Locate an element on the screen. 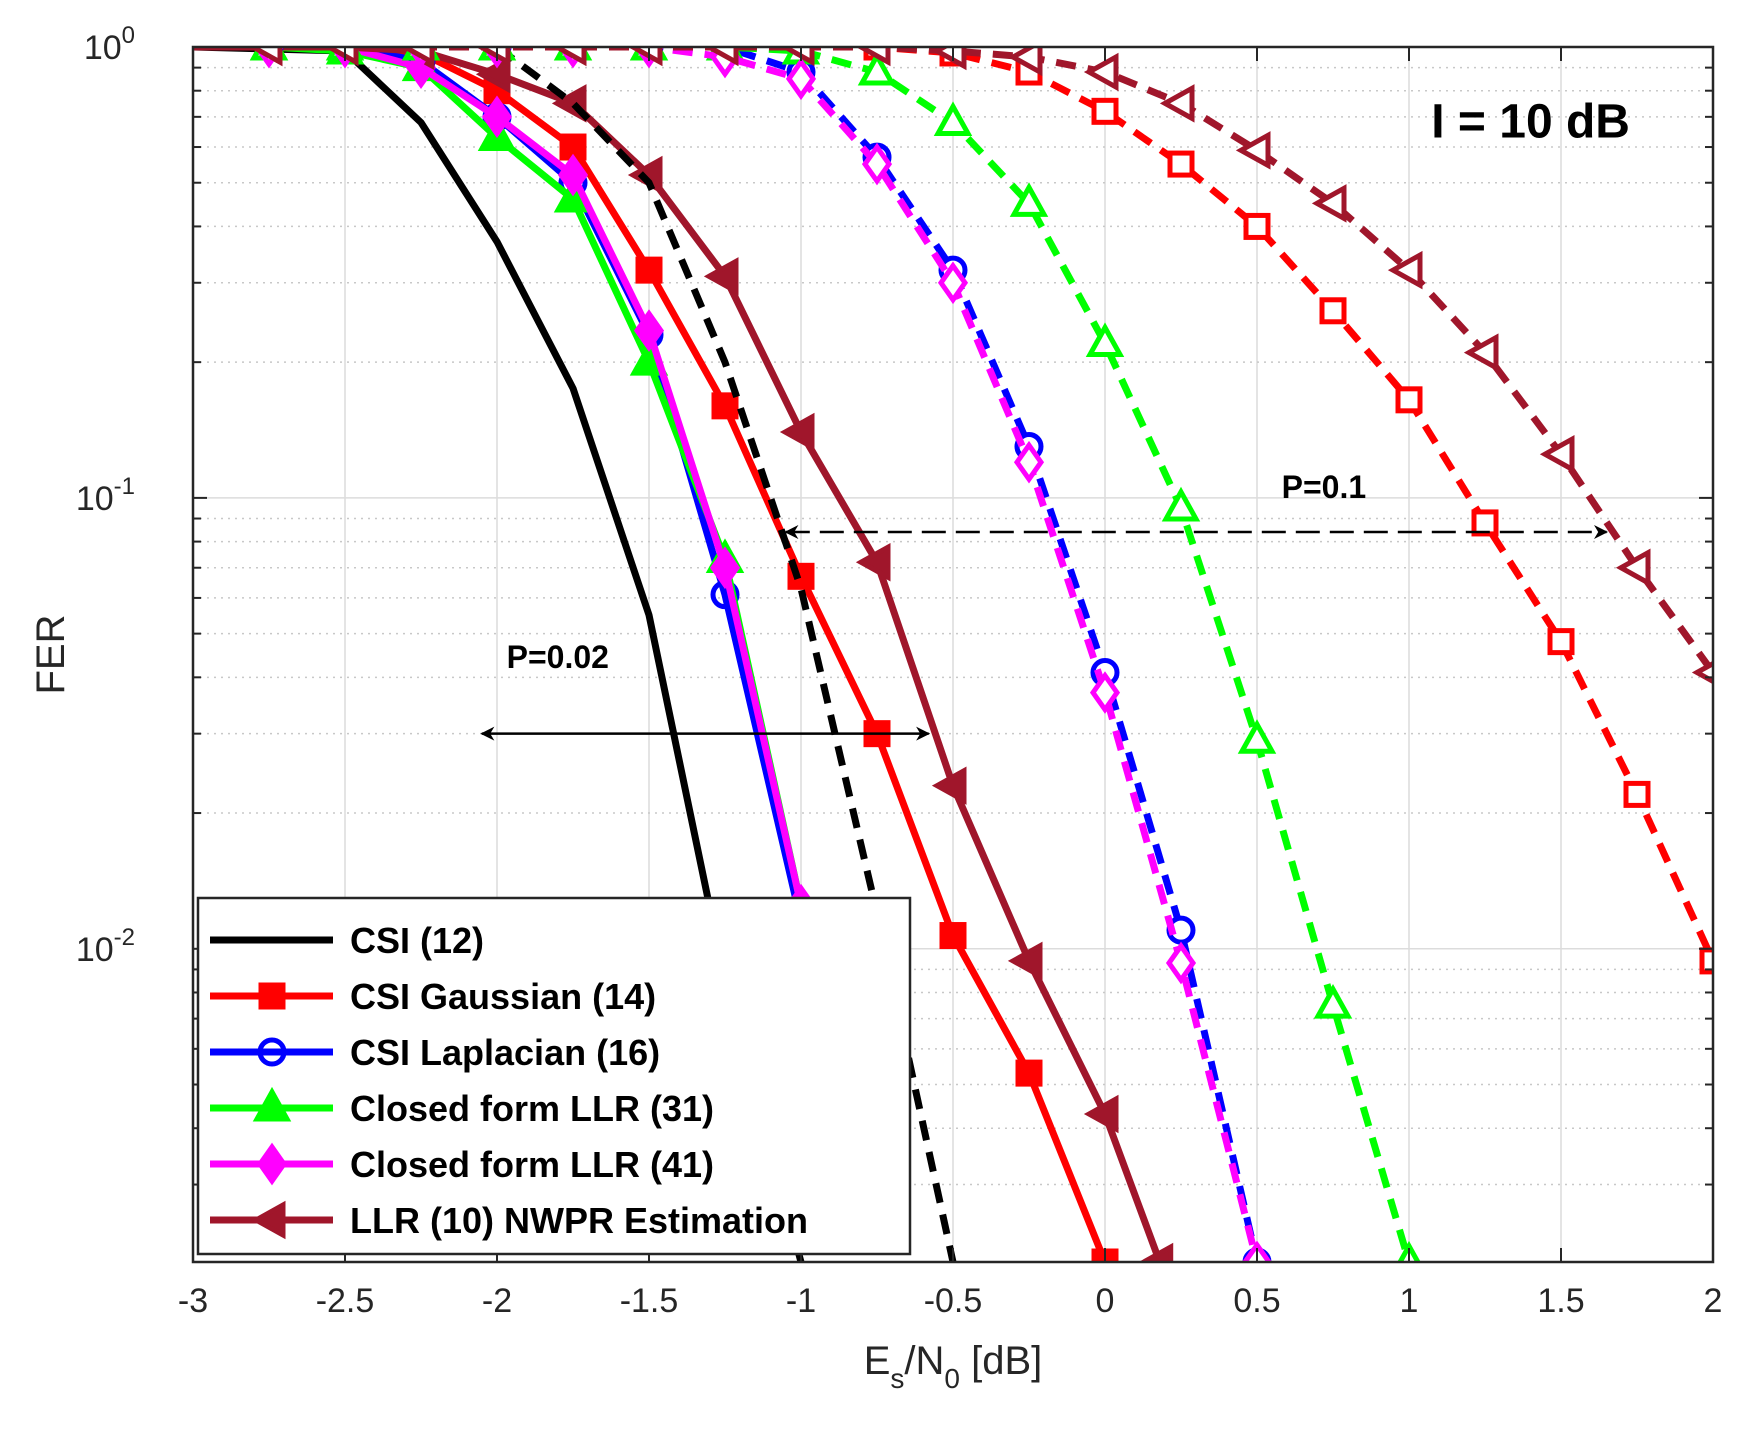 The width and height of the screenshot is (1748, 1435). x-tick-label: 0 is located at coordinates (1105, 1301).